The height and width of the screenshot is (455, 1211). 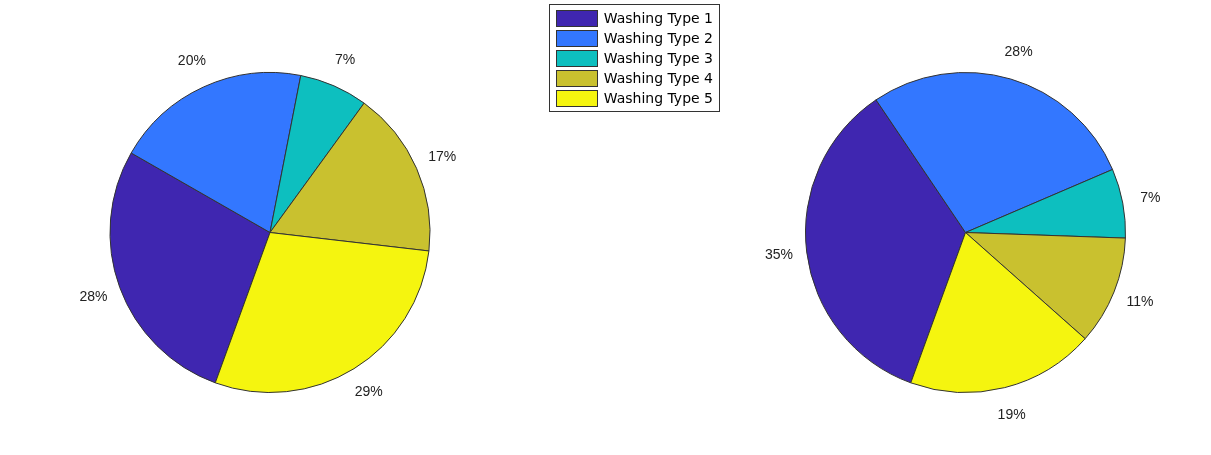 I want to click on legend-label: Washing Type 4, so click(x=658, y=78).